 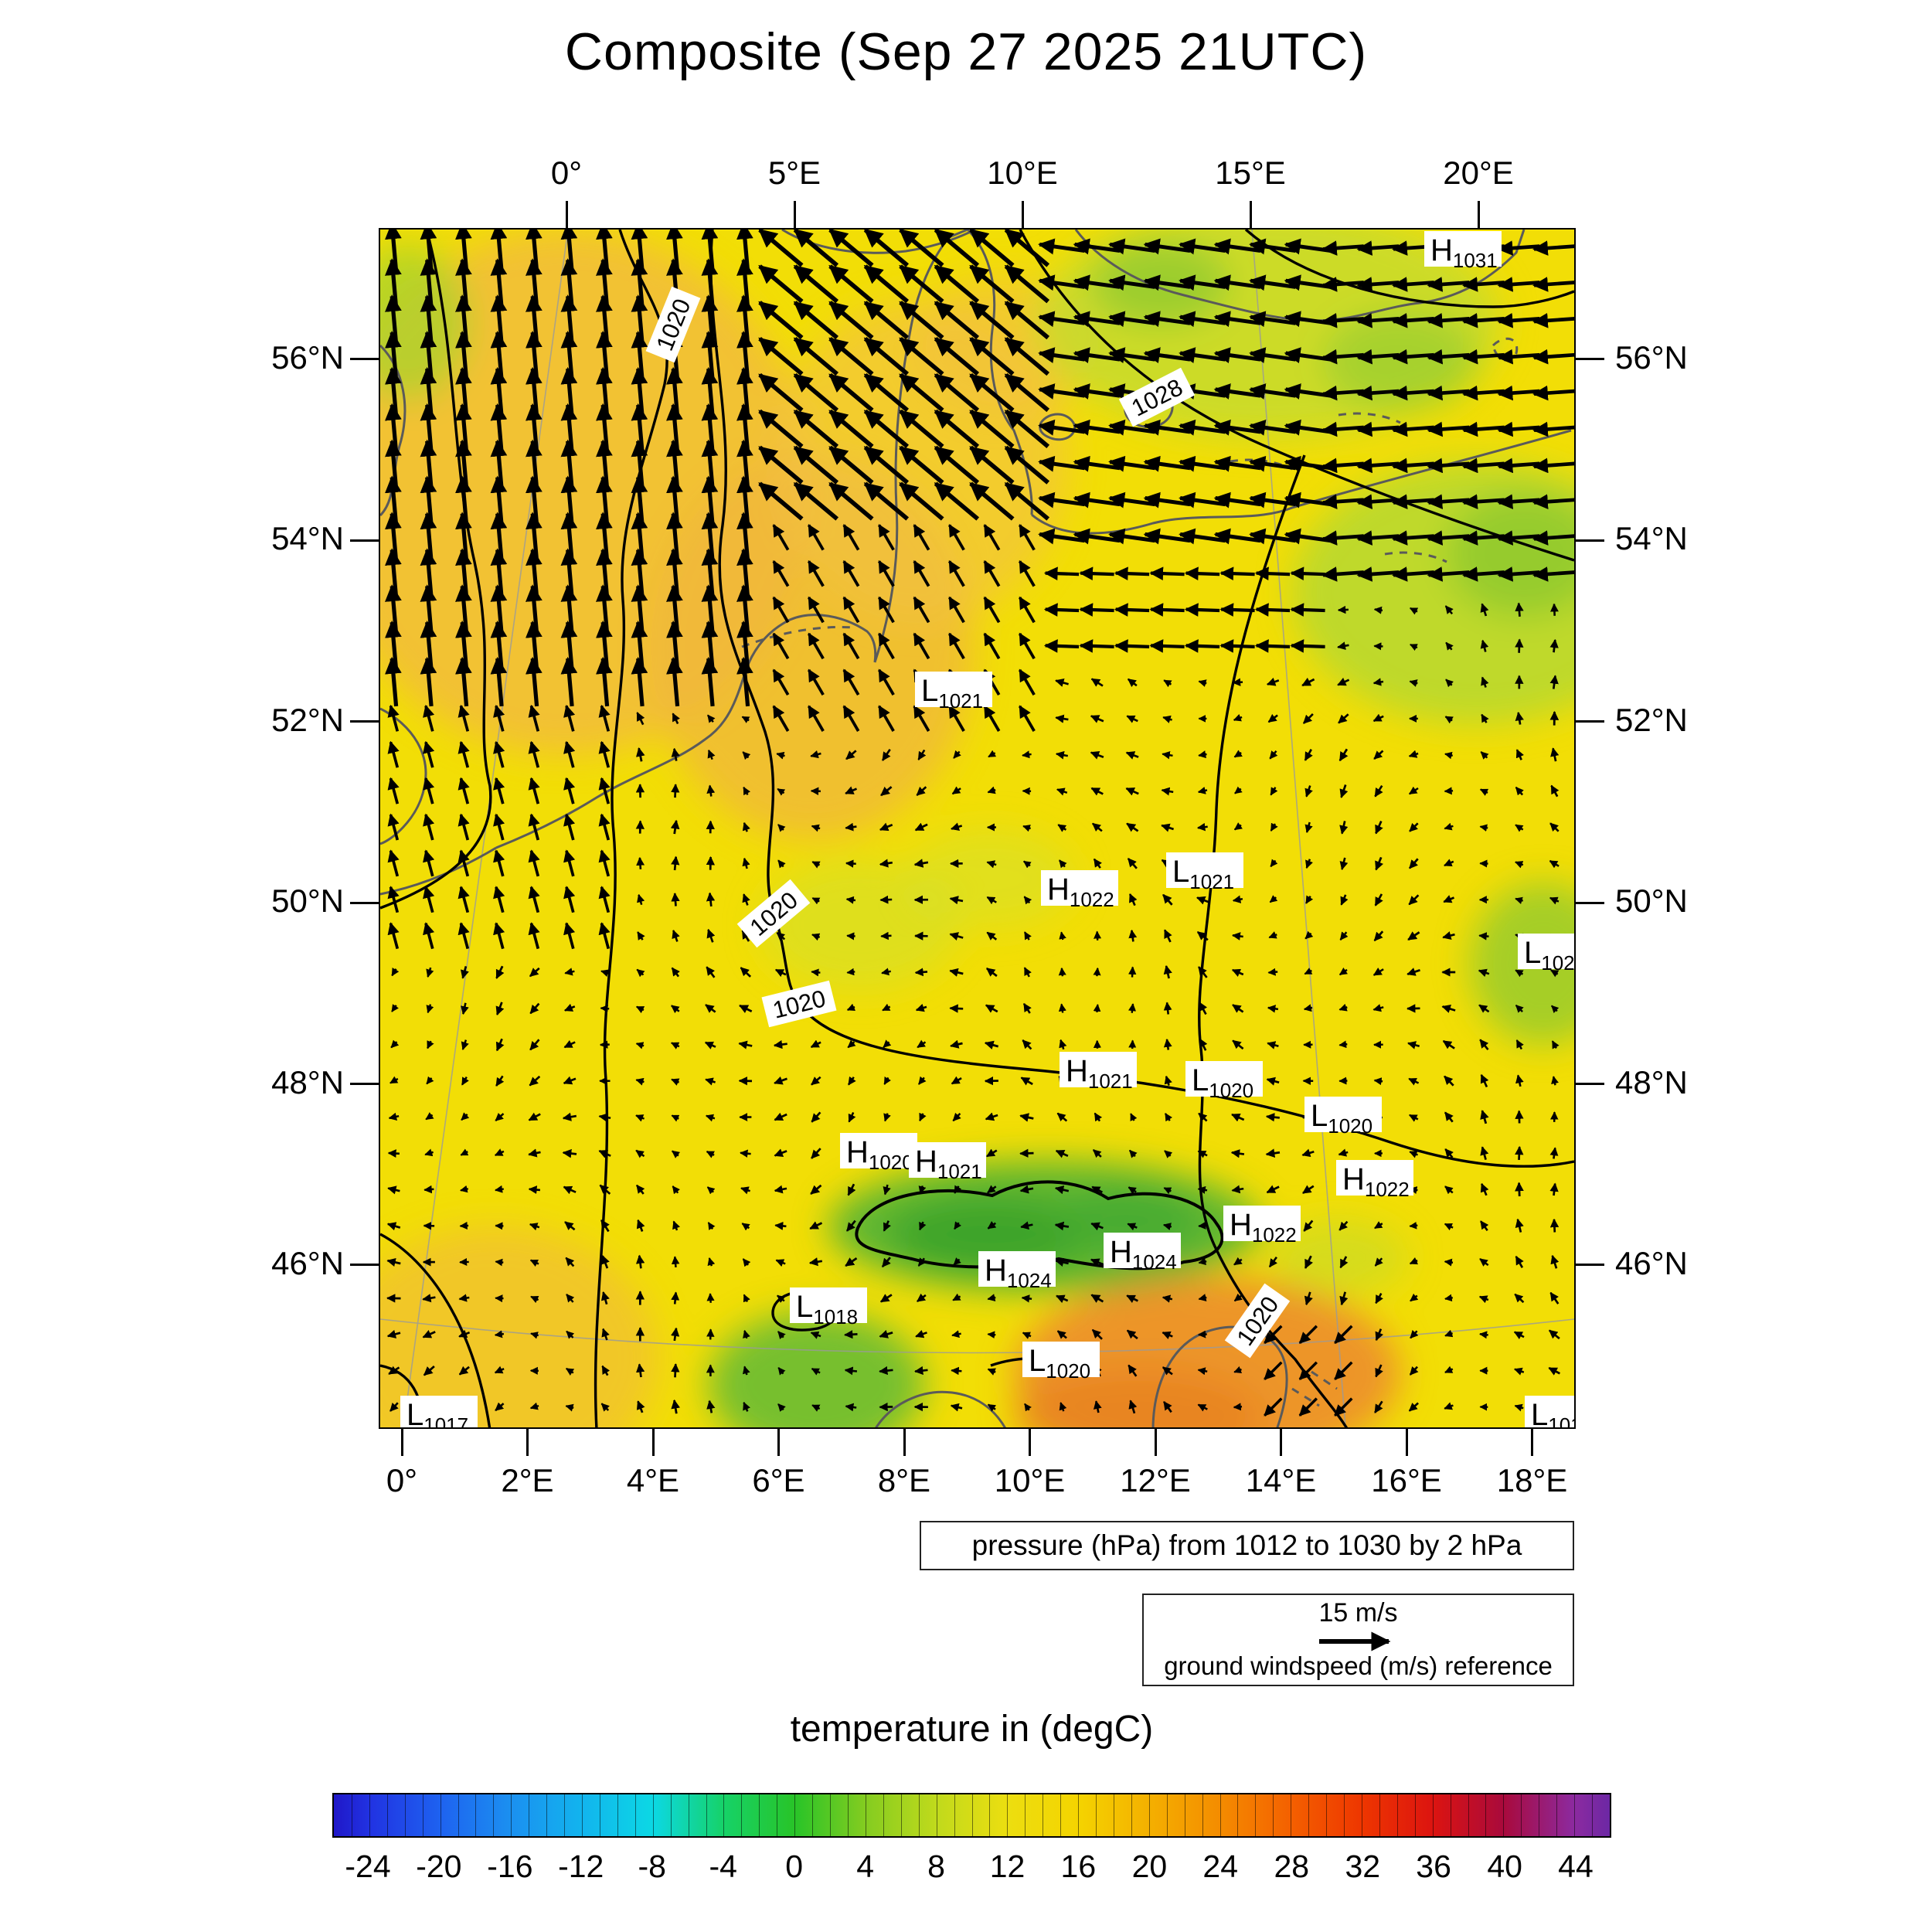 I want to click on svg-text: L1021, so click(x=1203, y=874).